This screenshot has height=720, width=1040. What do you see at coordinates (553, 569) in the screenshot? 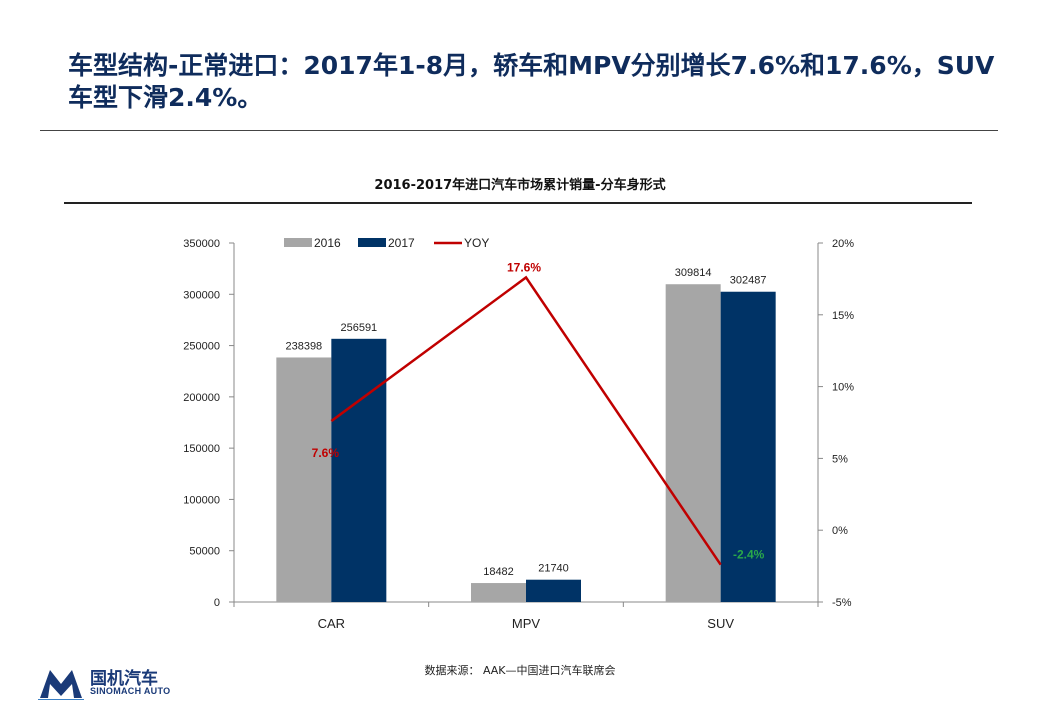
I see `bar-value-label: 21740` at bounding box center [553, 569].